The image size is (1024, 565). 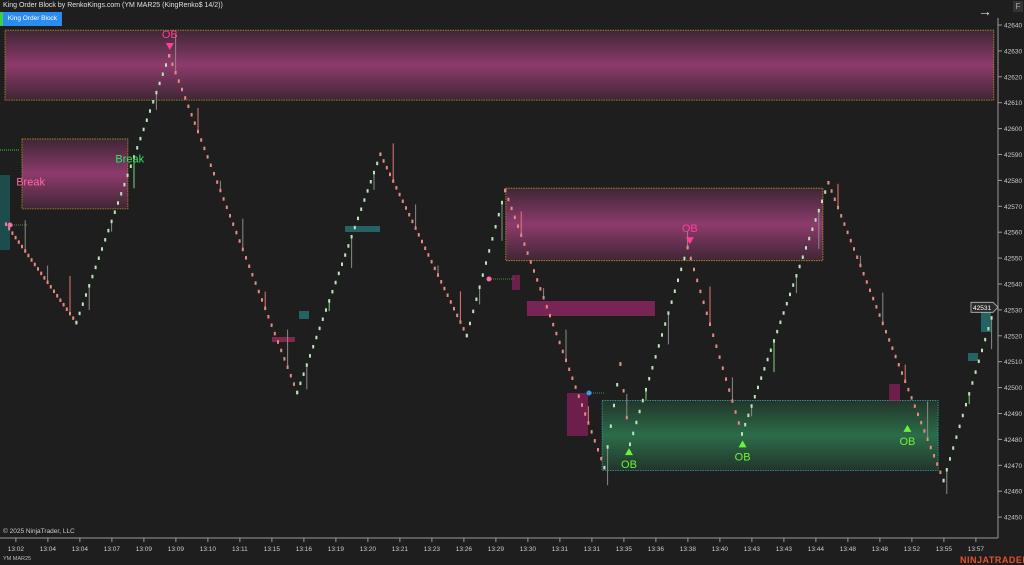 What do you see at coordinates (400, 549) in the screenshot?
I see `x-tick-label: 13:21` at bounding box center [400, 549].